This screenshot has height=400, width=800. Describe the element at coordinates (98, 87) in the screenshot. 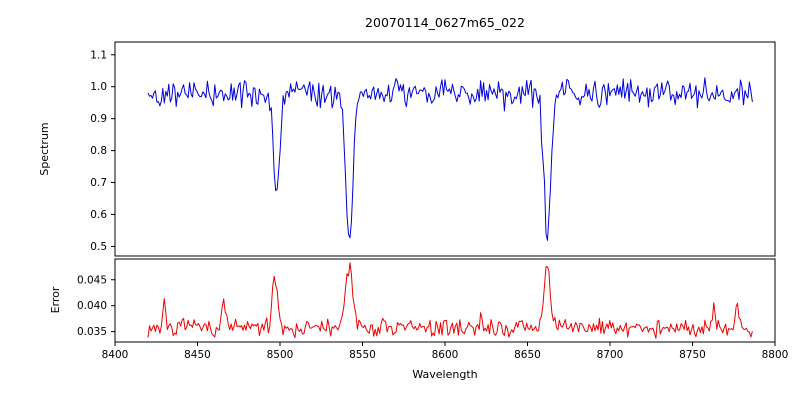

I see `y-tick-label: 1.0` at that location.